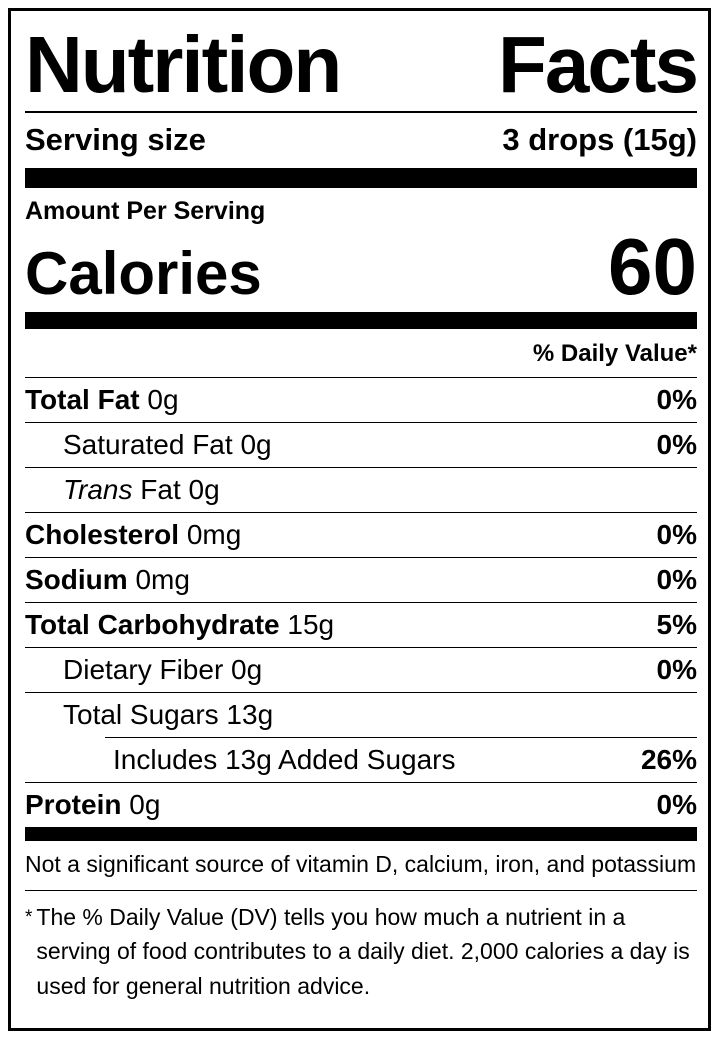 The image size is (725, 1039). I want to click on nutrient-dv: 5%, so click(676, 624).